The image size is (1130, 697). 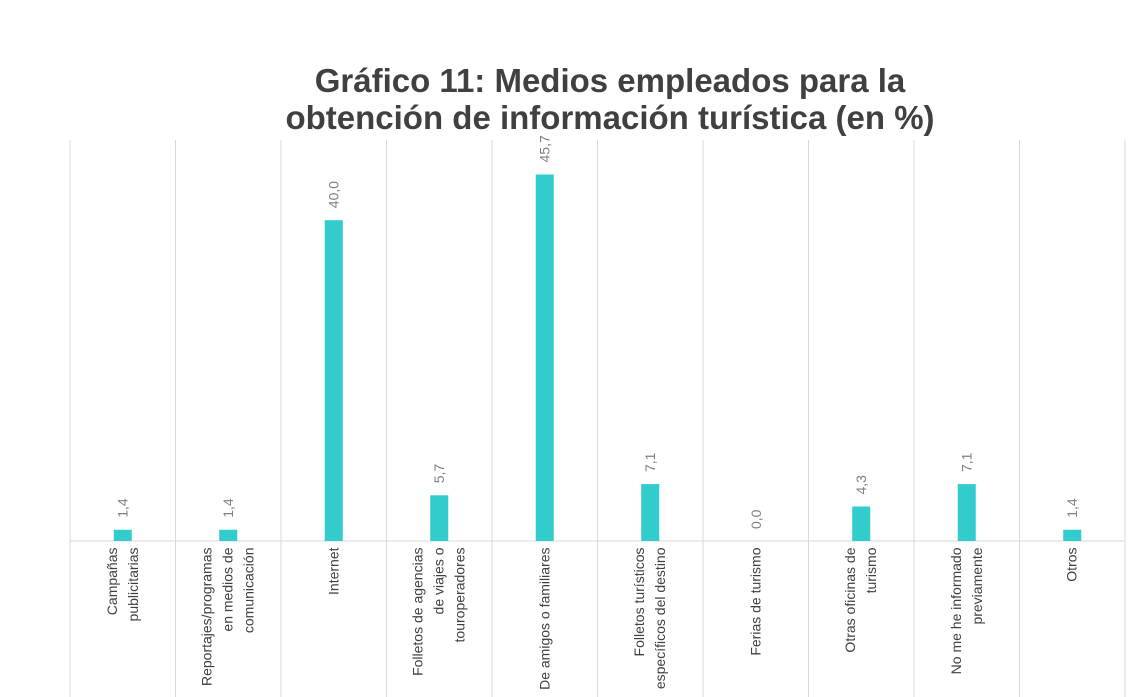 I want to click on x-tick-label: No me he informado previamente, so click(x=966, y=611).